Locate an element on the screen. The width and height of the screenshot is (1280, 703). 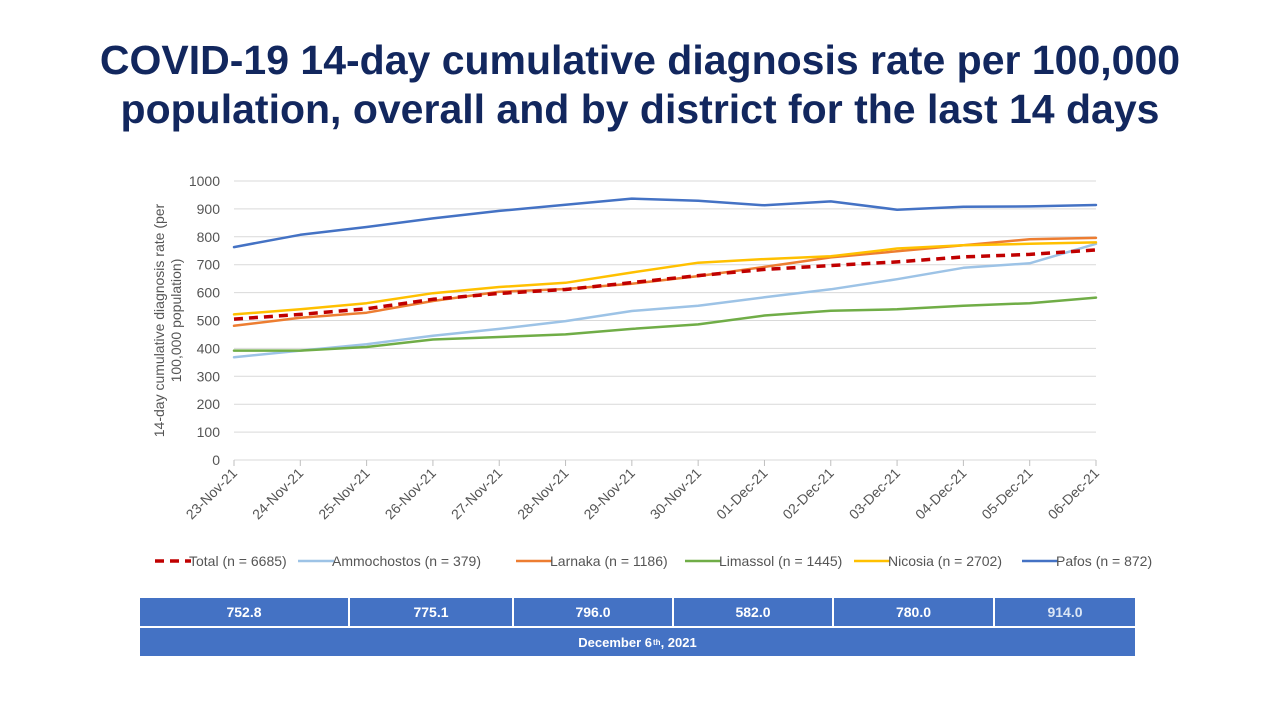
summary-date-text: December 6 is located at coordinates (615, 642).